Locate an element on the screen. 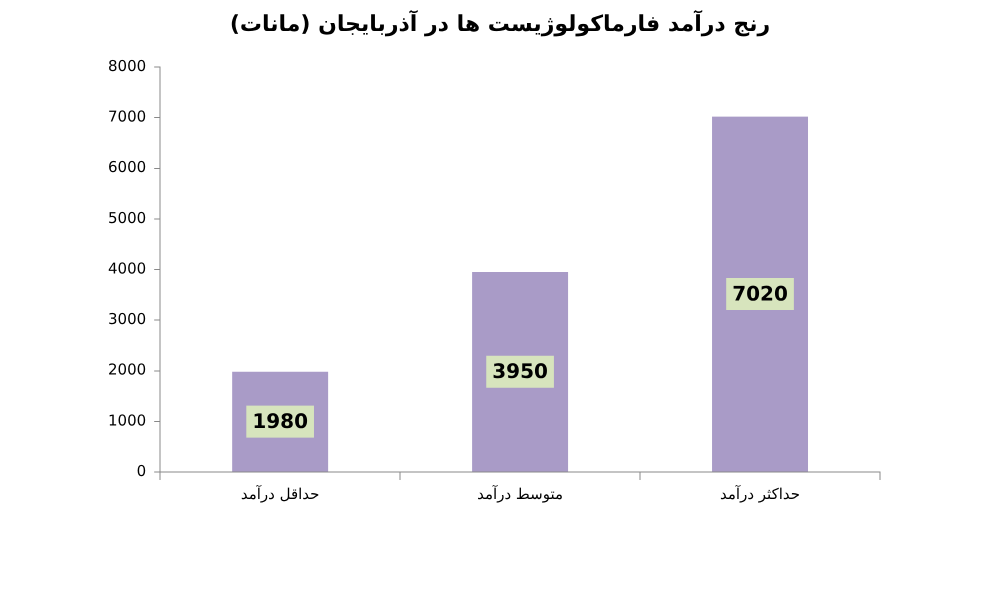  data-label: 3950 is located at coordinates (520, 370).